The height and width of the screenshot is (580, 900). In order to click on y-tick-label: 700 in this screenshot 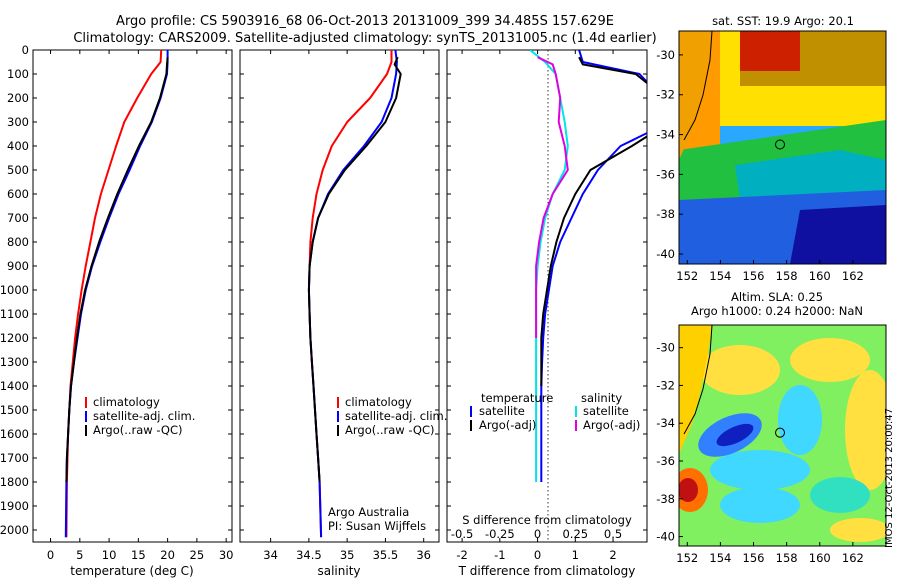, I will do `click(18, 218)`.